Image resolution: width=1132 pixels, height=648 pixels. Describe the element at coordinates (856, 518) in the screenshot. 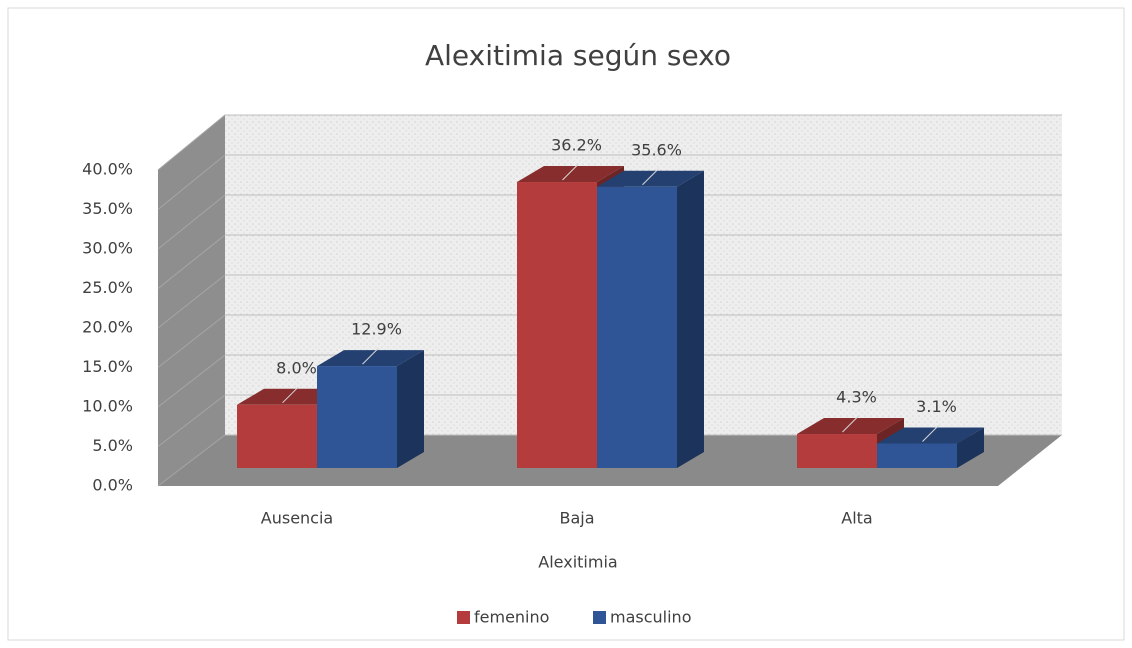

I see `x-tick-label: Alta` at that location.